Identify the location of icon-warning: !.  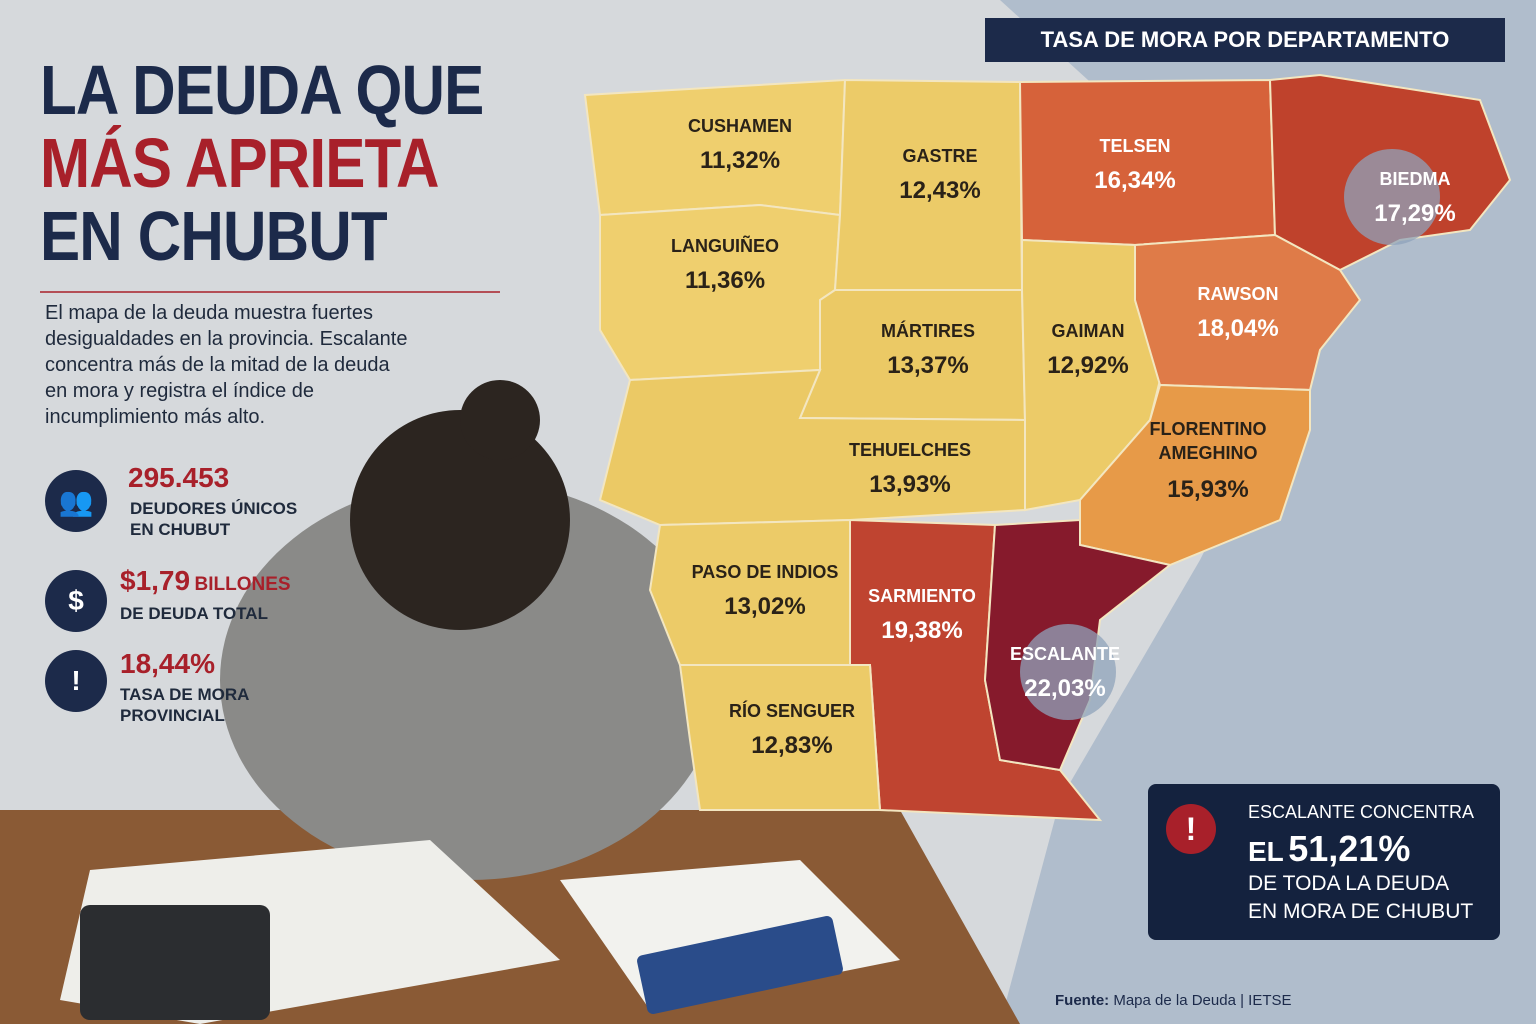
(76, 681).